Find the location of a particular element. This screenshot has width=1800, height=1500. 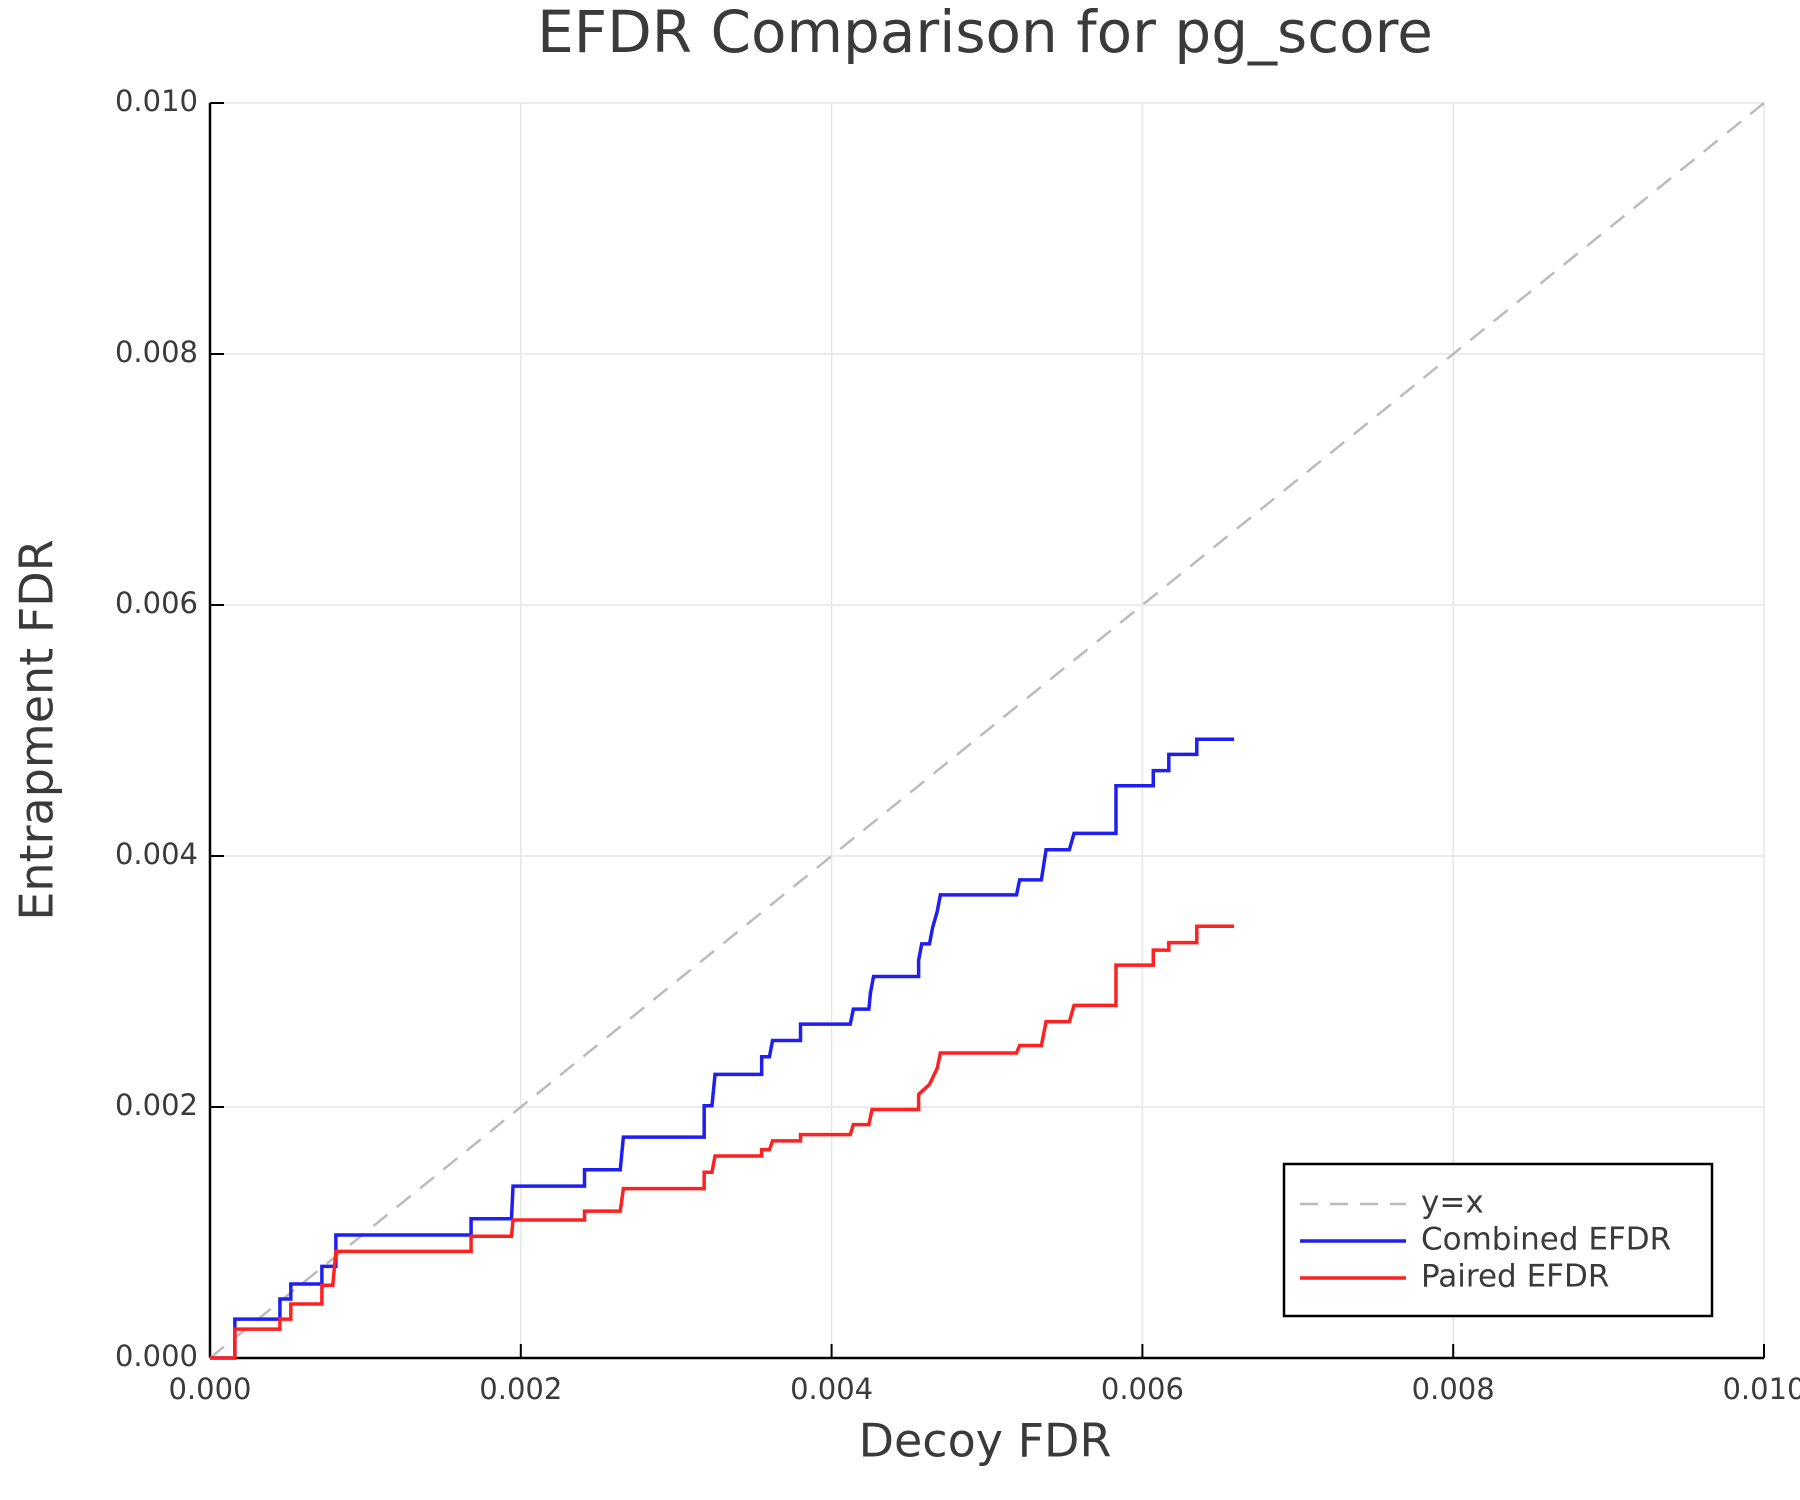

x-tick-label: 0.002 is located at coordinates (520, 1389).